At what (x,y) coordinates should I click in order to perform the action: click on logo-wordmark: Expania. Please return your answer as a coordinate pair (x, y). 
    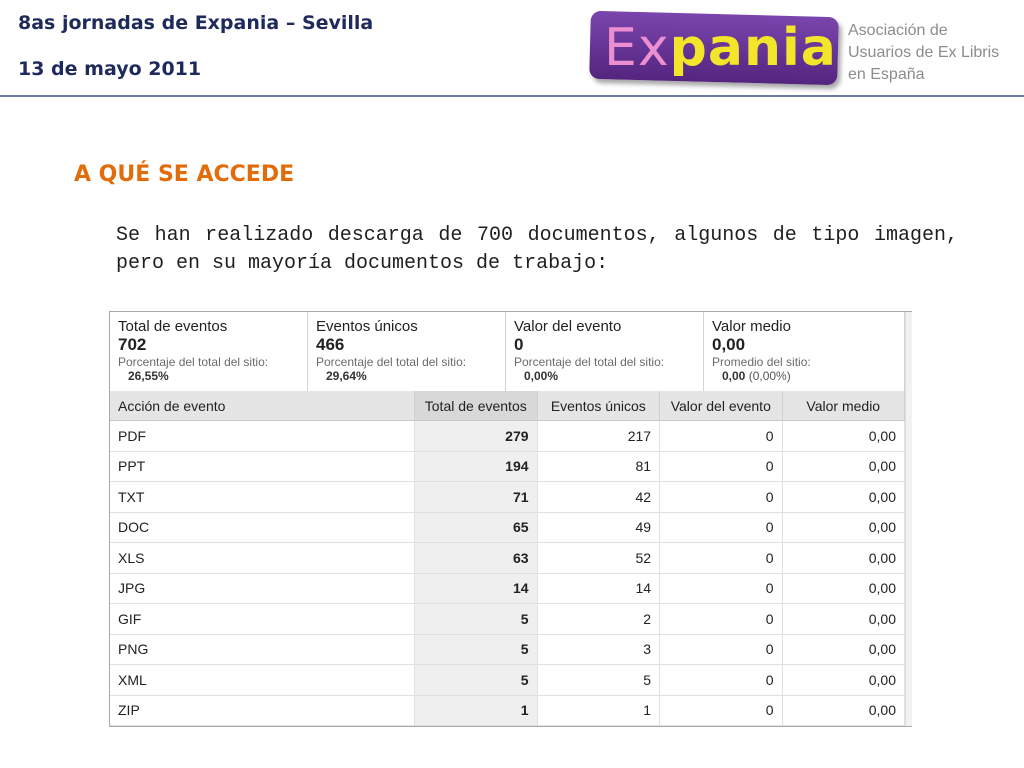
    Looking at the image, I should click on (720, 48).